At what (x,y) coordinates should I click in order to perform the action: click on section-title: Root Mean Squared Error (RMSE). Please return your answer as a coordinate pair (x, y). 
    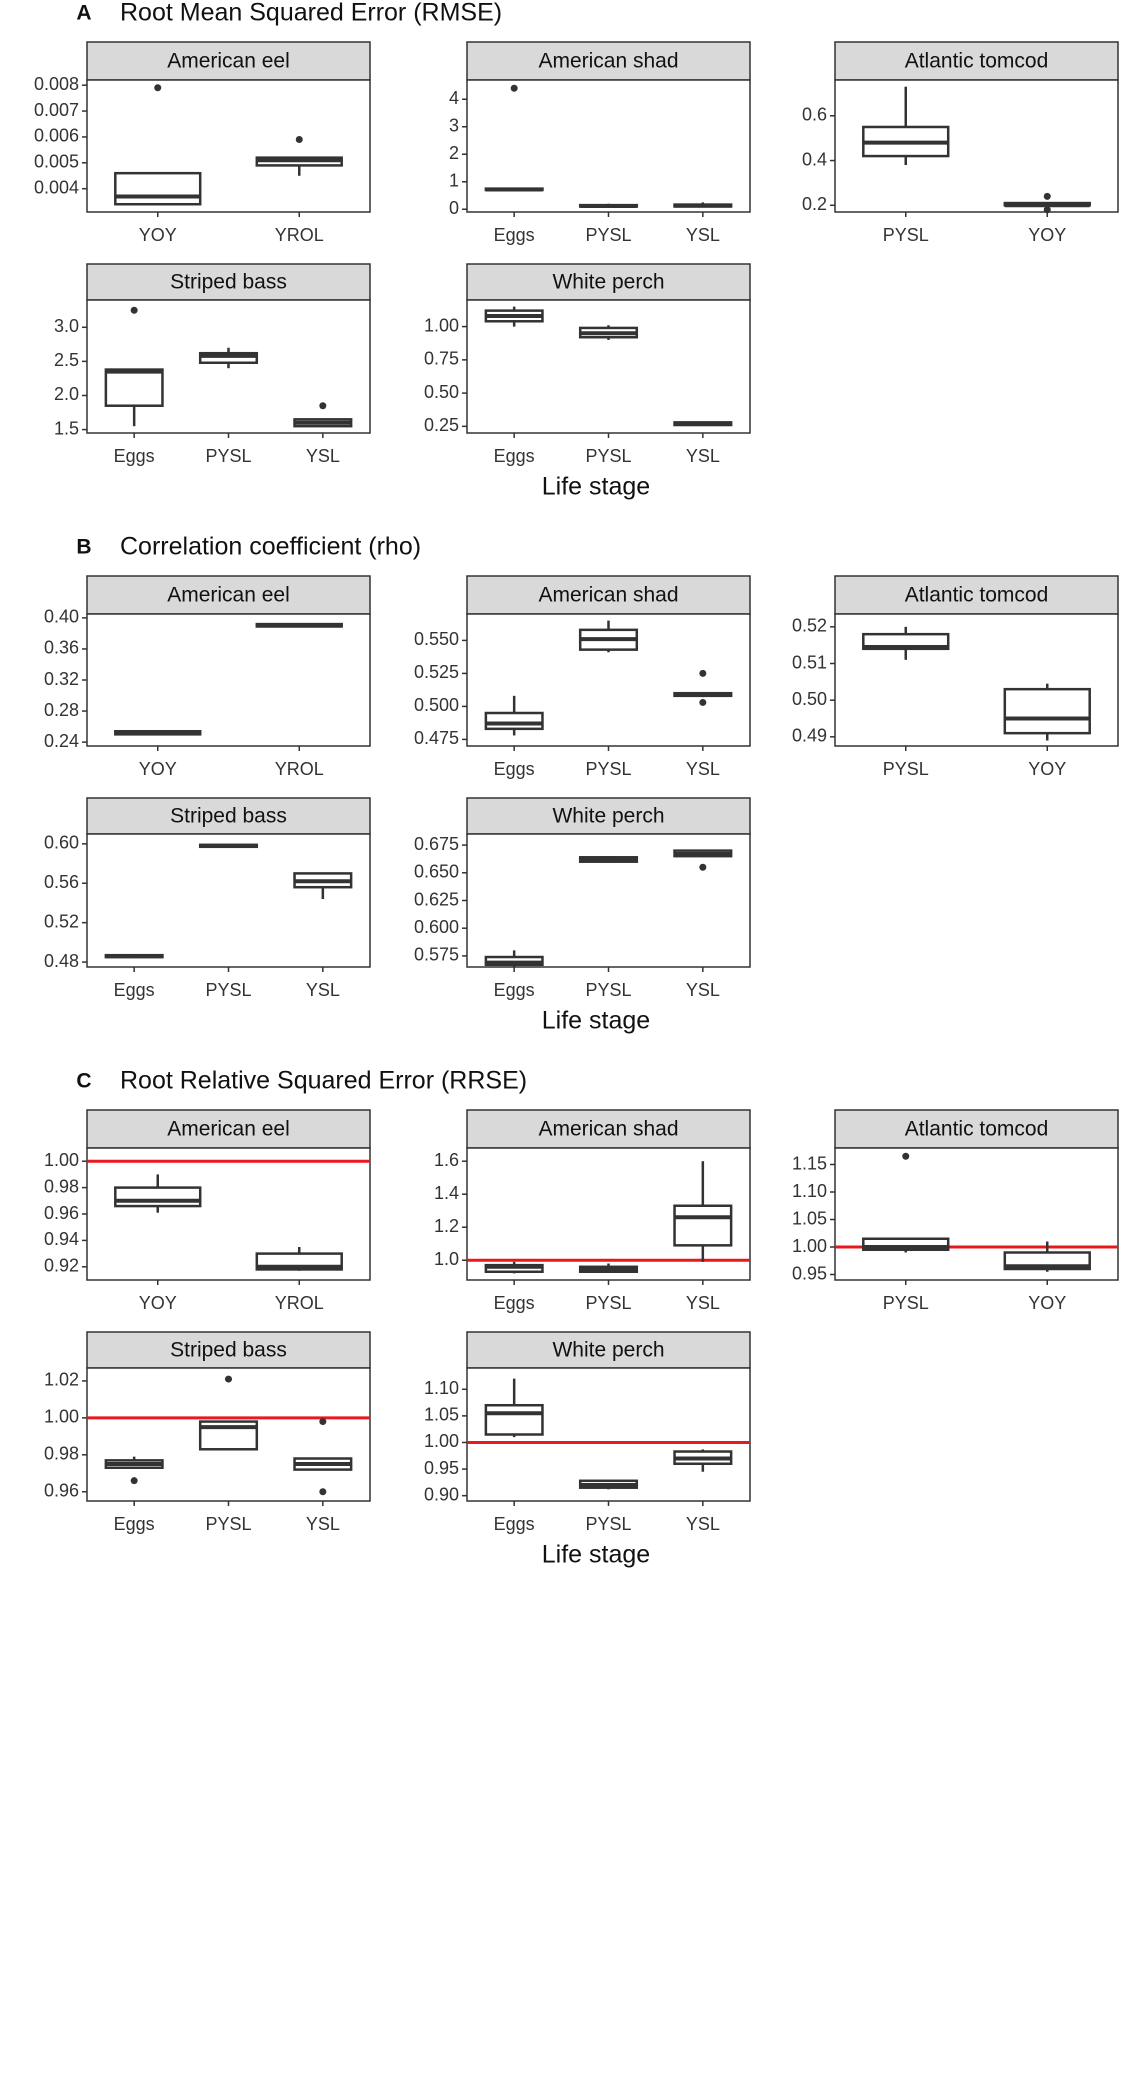
    Looking at the image, I should click on (311, 13).